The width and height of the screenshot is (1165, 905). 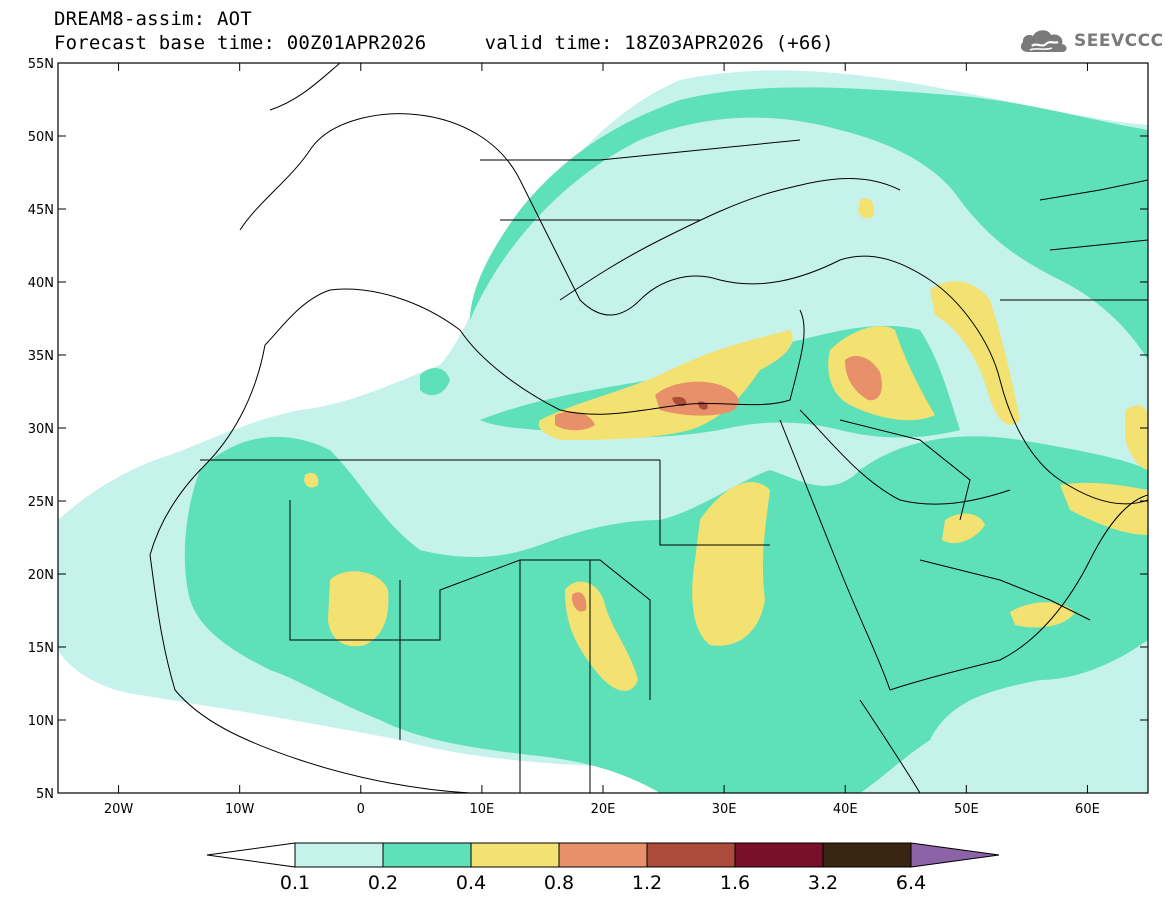 What do you see at coordinates (1043, 41) in the screenshot?
I see `cloud-icon` at bounding box center [1043, 41].